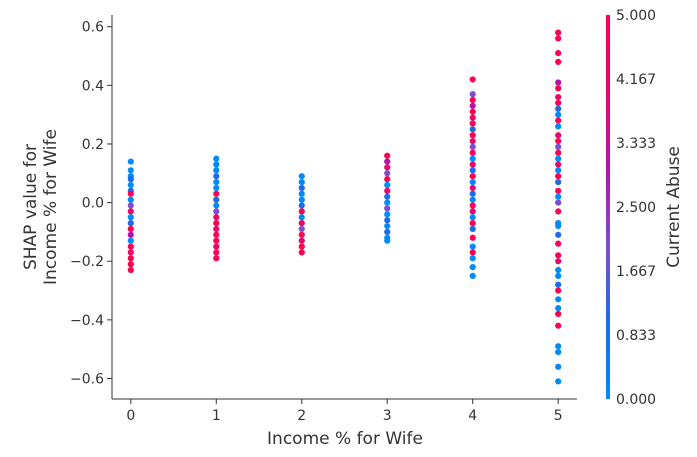 The image size is (697, 457). What do you see at coordinates (636, 144) in the screenshot?
I see `colorbar-tick-label: 3.333` at bounding box center [636, 144].